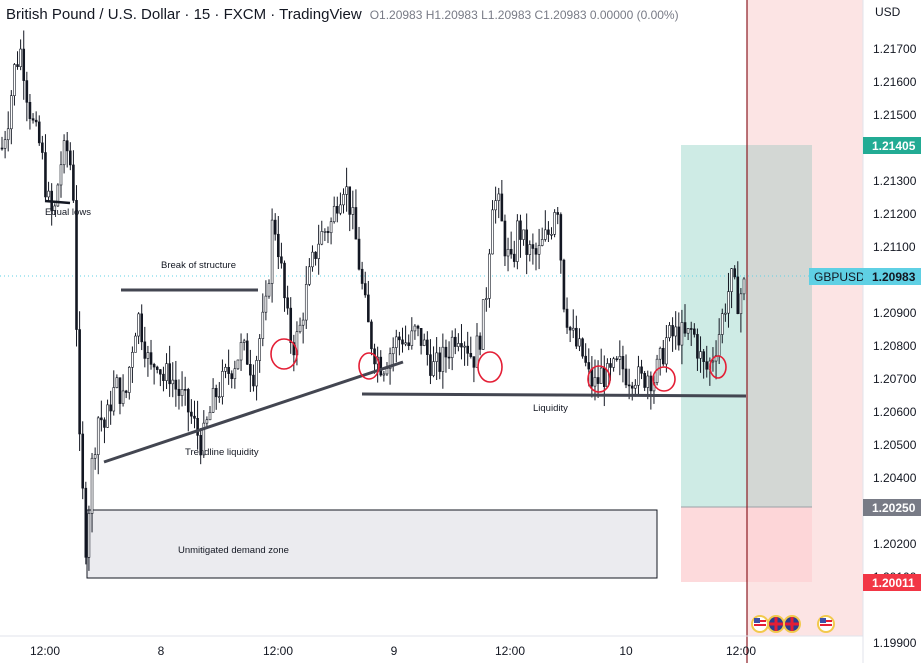  What do you see at coordinates (498, 365) in the screenshot?
I see `liquidity-markers` at bounding box center [498, 365].